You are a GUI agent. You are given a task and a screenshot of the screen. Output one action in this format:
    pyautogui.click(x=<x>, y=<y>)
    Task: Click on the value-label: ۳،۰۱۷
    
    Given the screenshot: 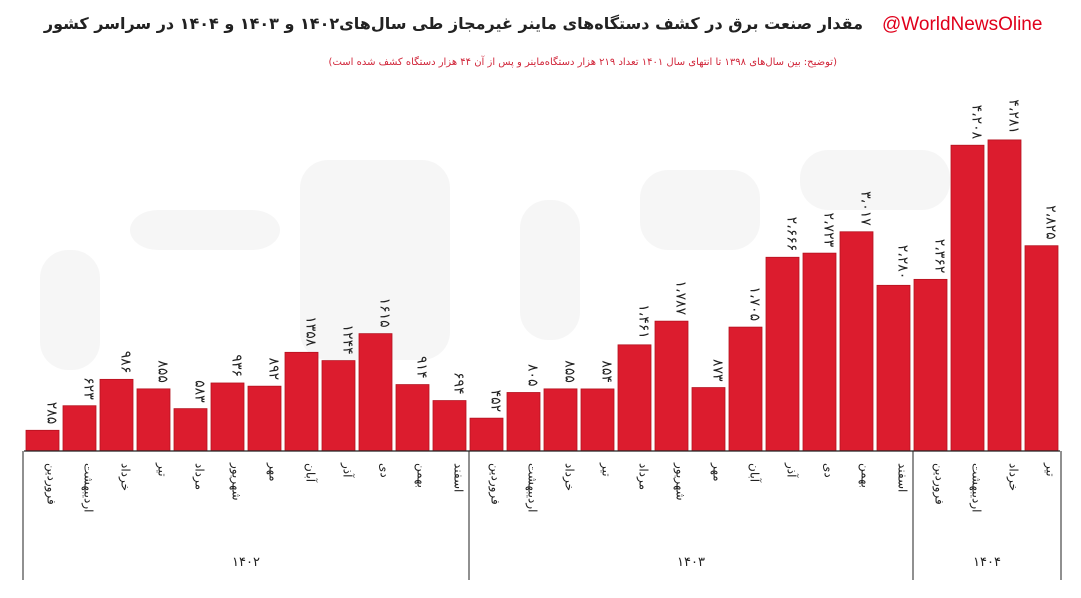 What is the action you would take?
    pyautogui.click(x=866, y=208)
    